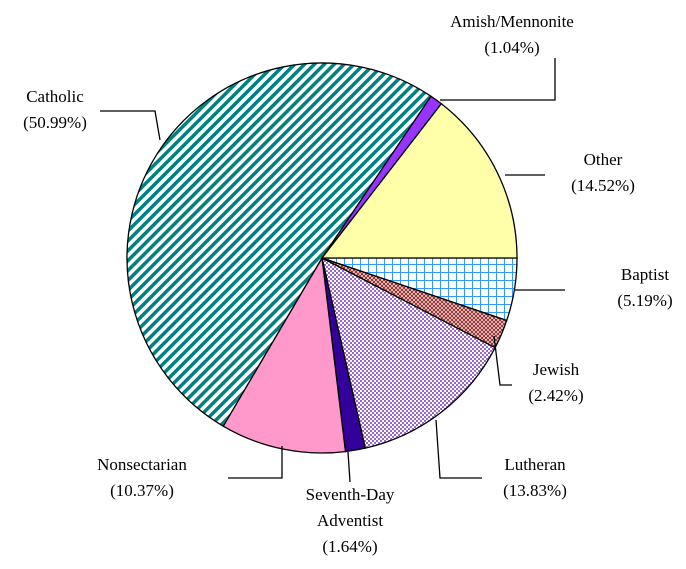 Image resolution: width=686 pixels, height=569 pixels. I want to click on category-name: Amish/Mennonite, so click(512, 21).